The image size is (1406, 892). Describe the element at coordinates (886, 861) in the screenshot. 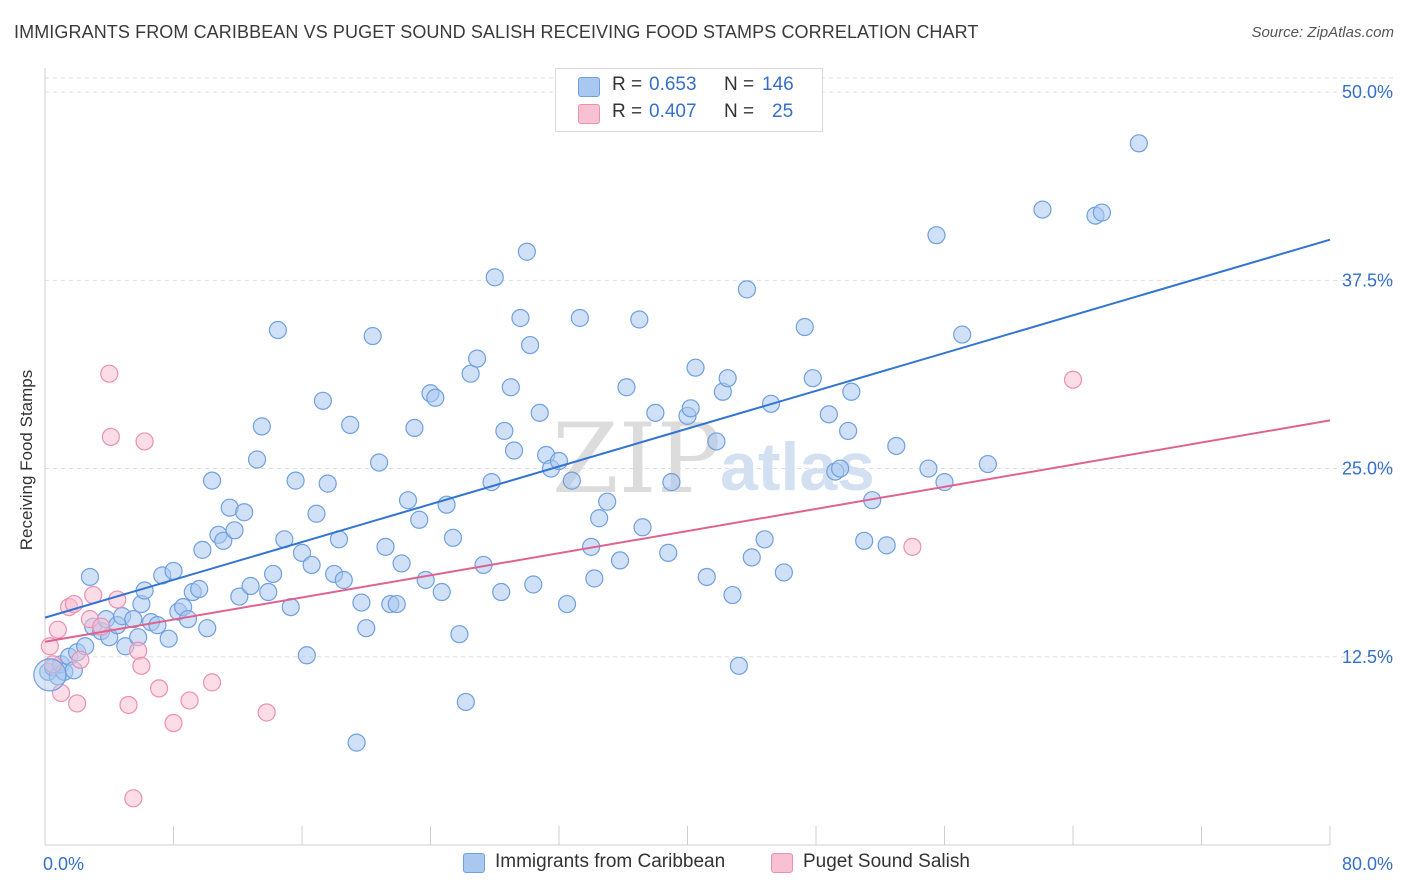

I see `bottom-legend-label: Puget Sound Salish` at that location.